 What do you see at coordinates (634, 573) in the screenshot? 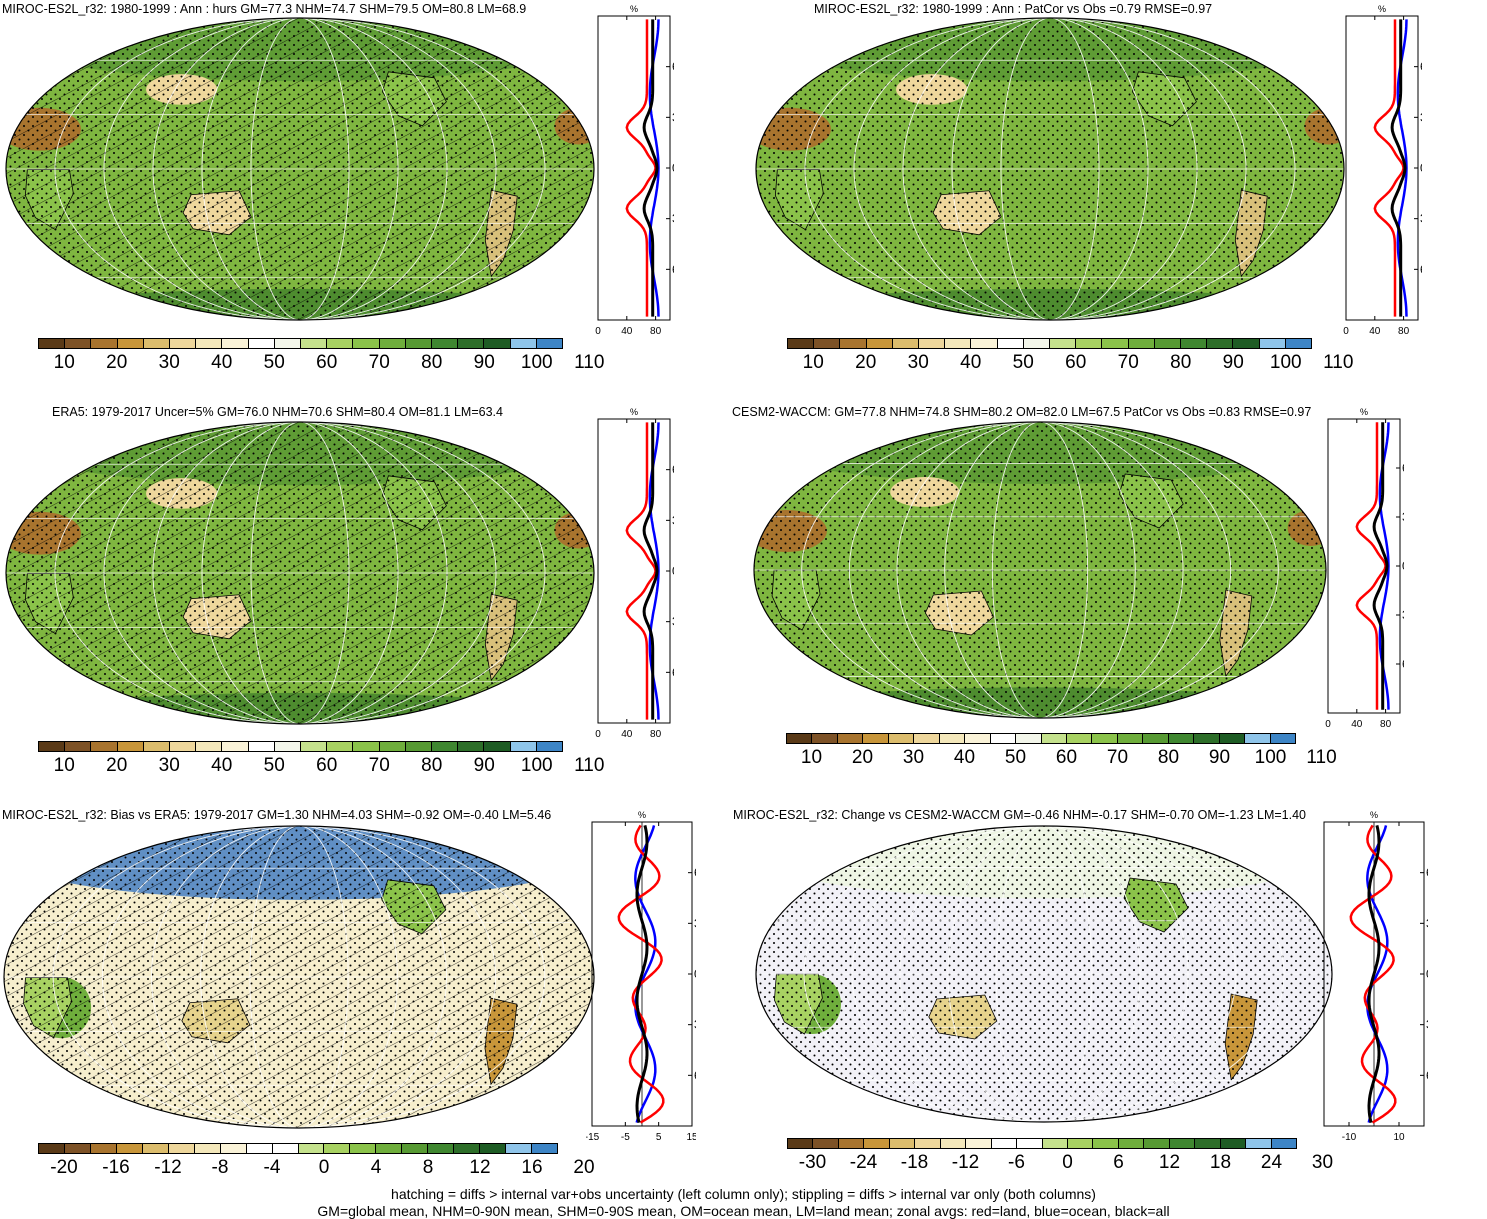
I see `zonal-plot-3: % 60N 30N 0 30S 60S 0 40 80` at bounding box center [634, 573].